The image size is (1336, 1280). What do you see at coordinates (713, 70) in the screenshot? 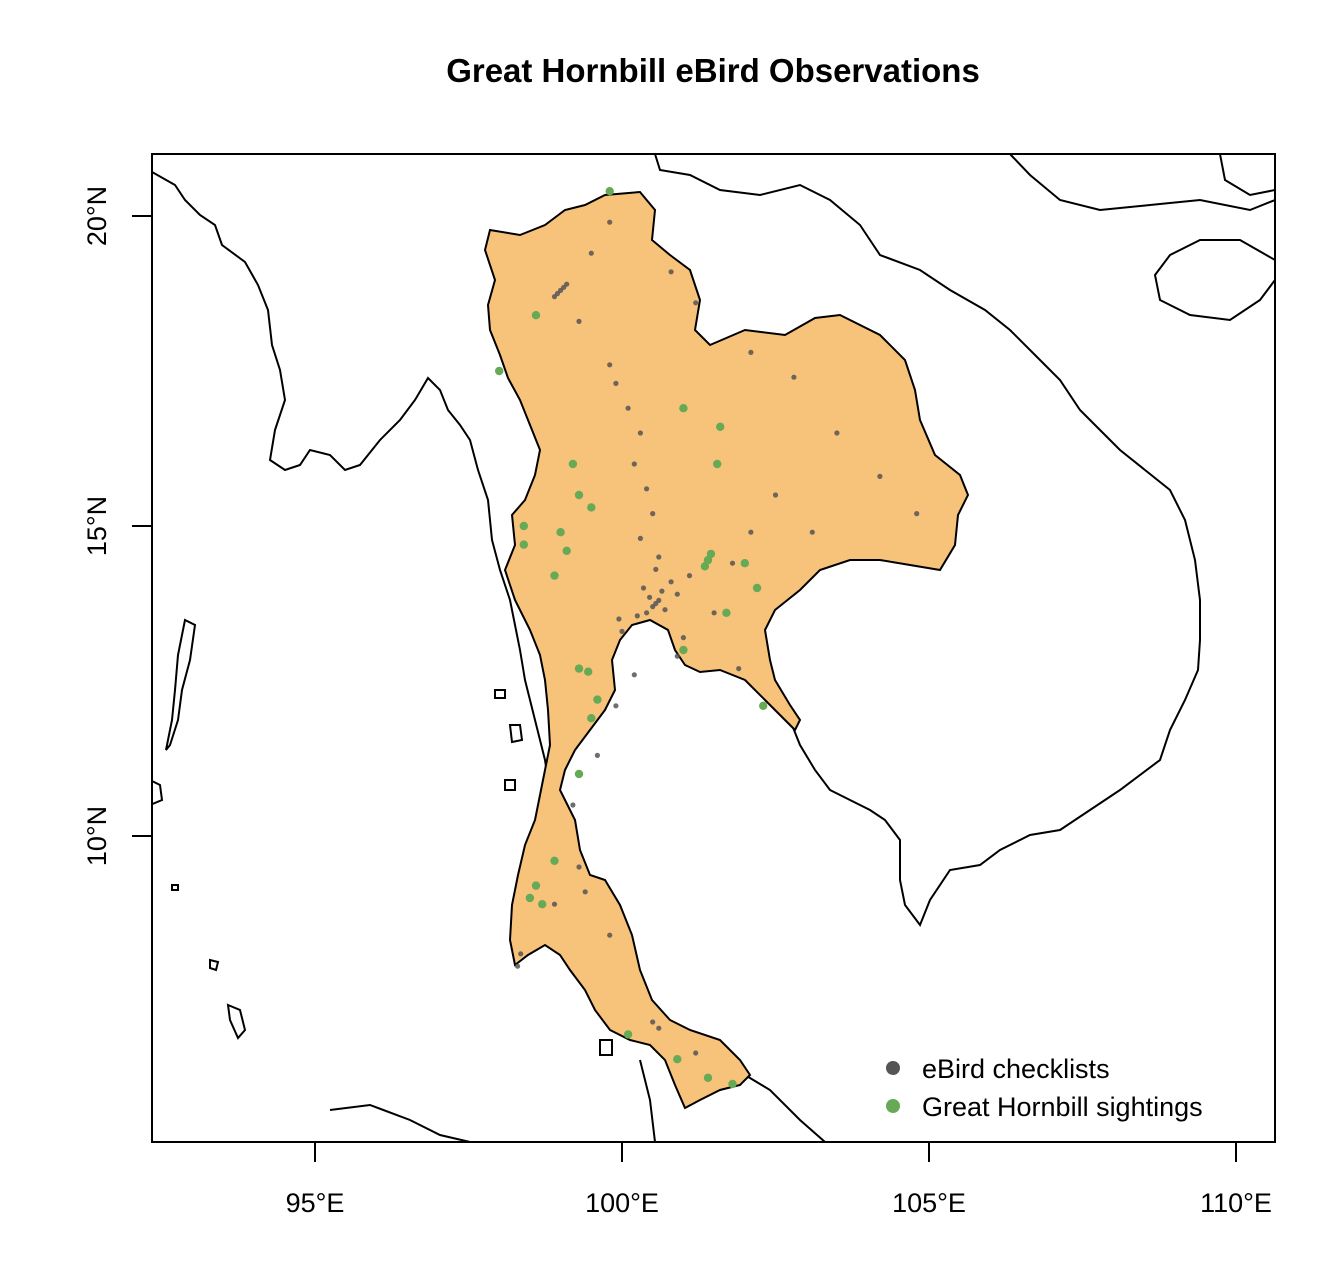
I see `map-title: Great Hornbill eBird Observations` at bounding box center [713, 70].